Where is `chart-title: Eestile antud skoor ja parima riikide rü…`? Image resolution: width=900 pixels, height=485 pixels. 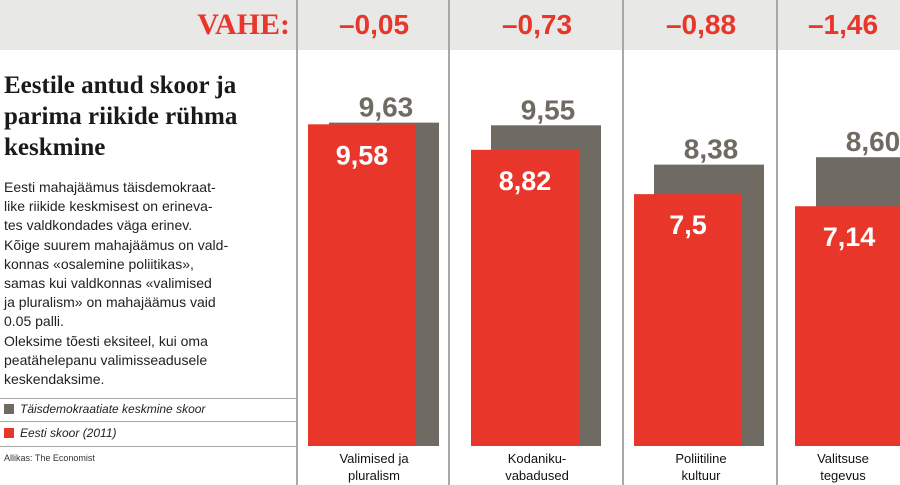
chart-title: Eestile antud skoor ja parima riikide rü… is located at coordinates (121, 116).